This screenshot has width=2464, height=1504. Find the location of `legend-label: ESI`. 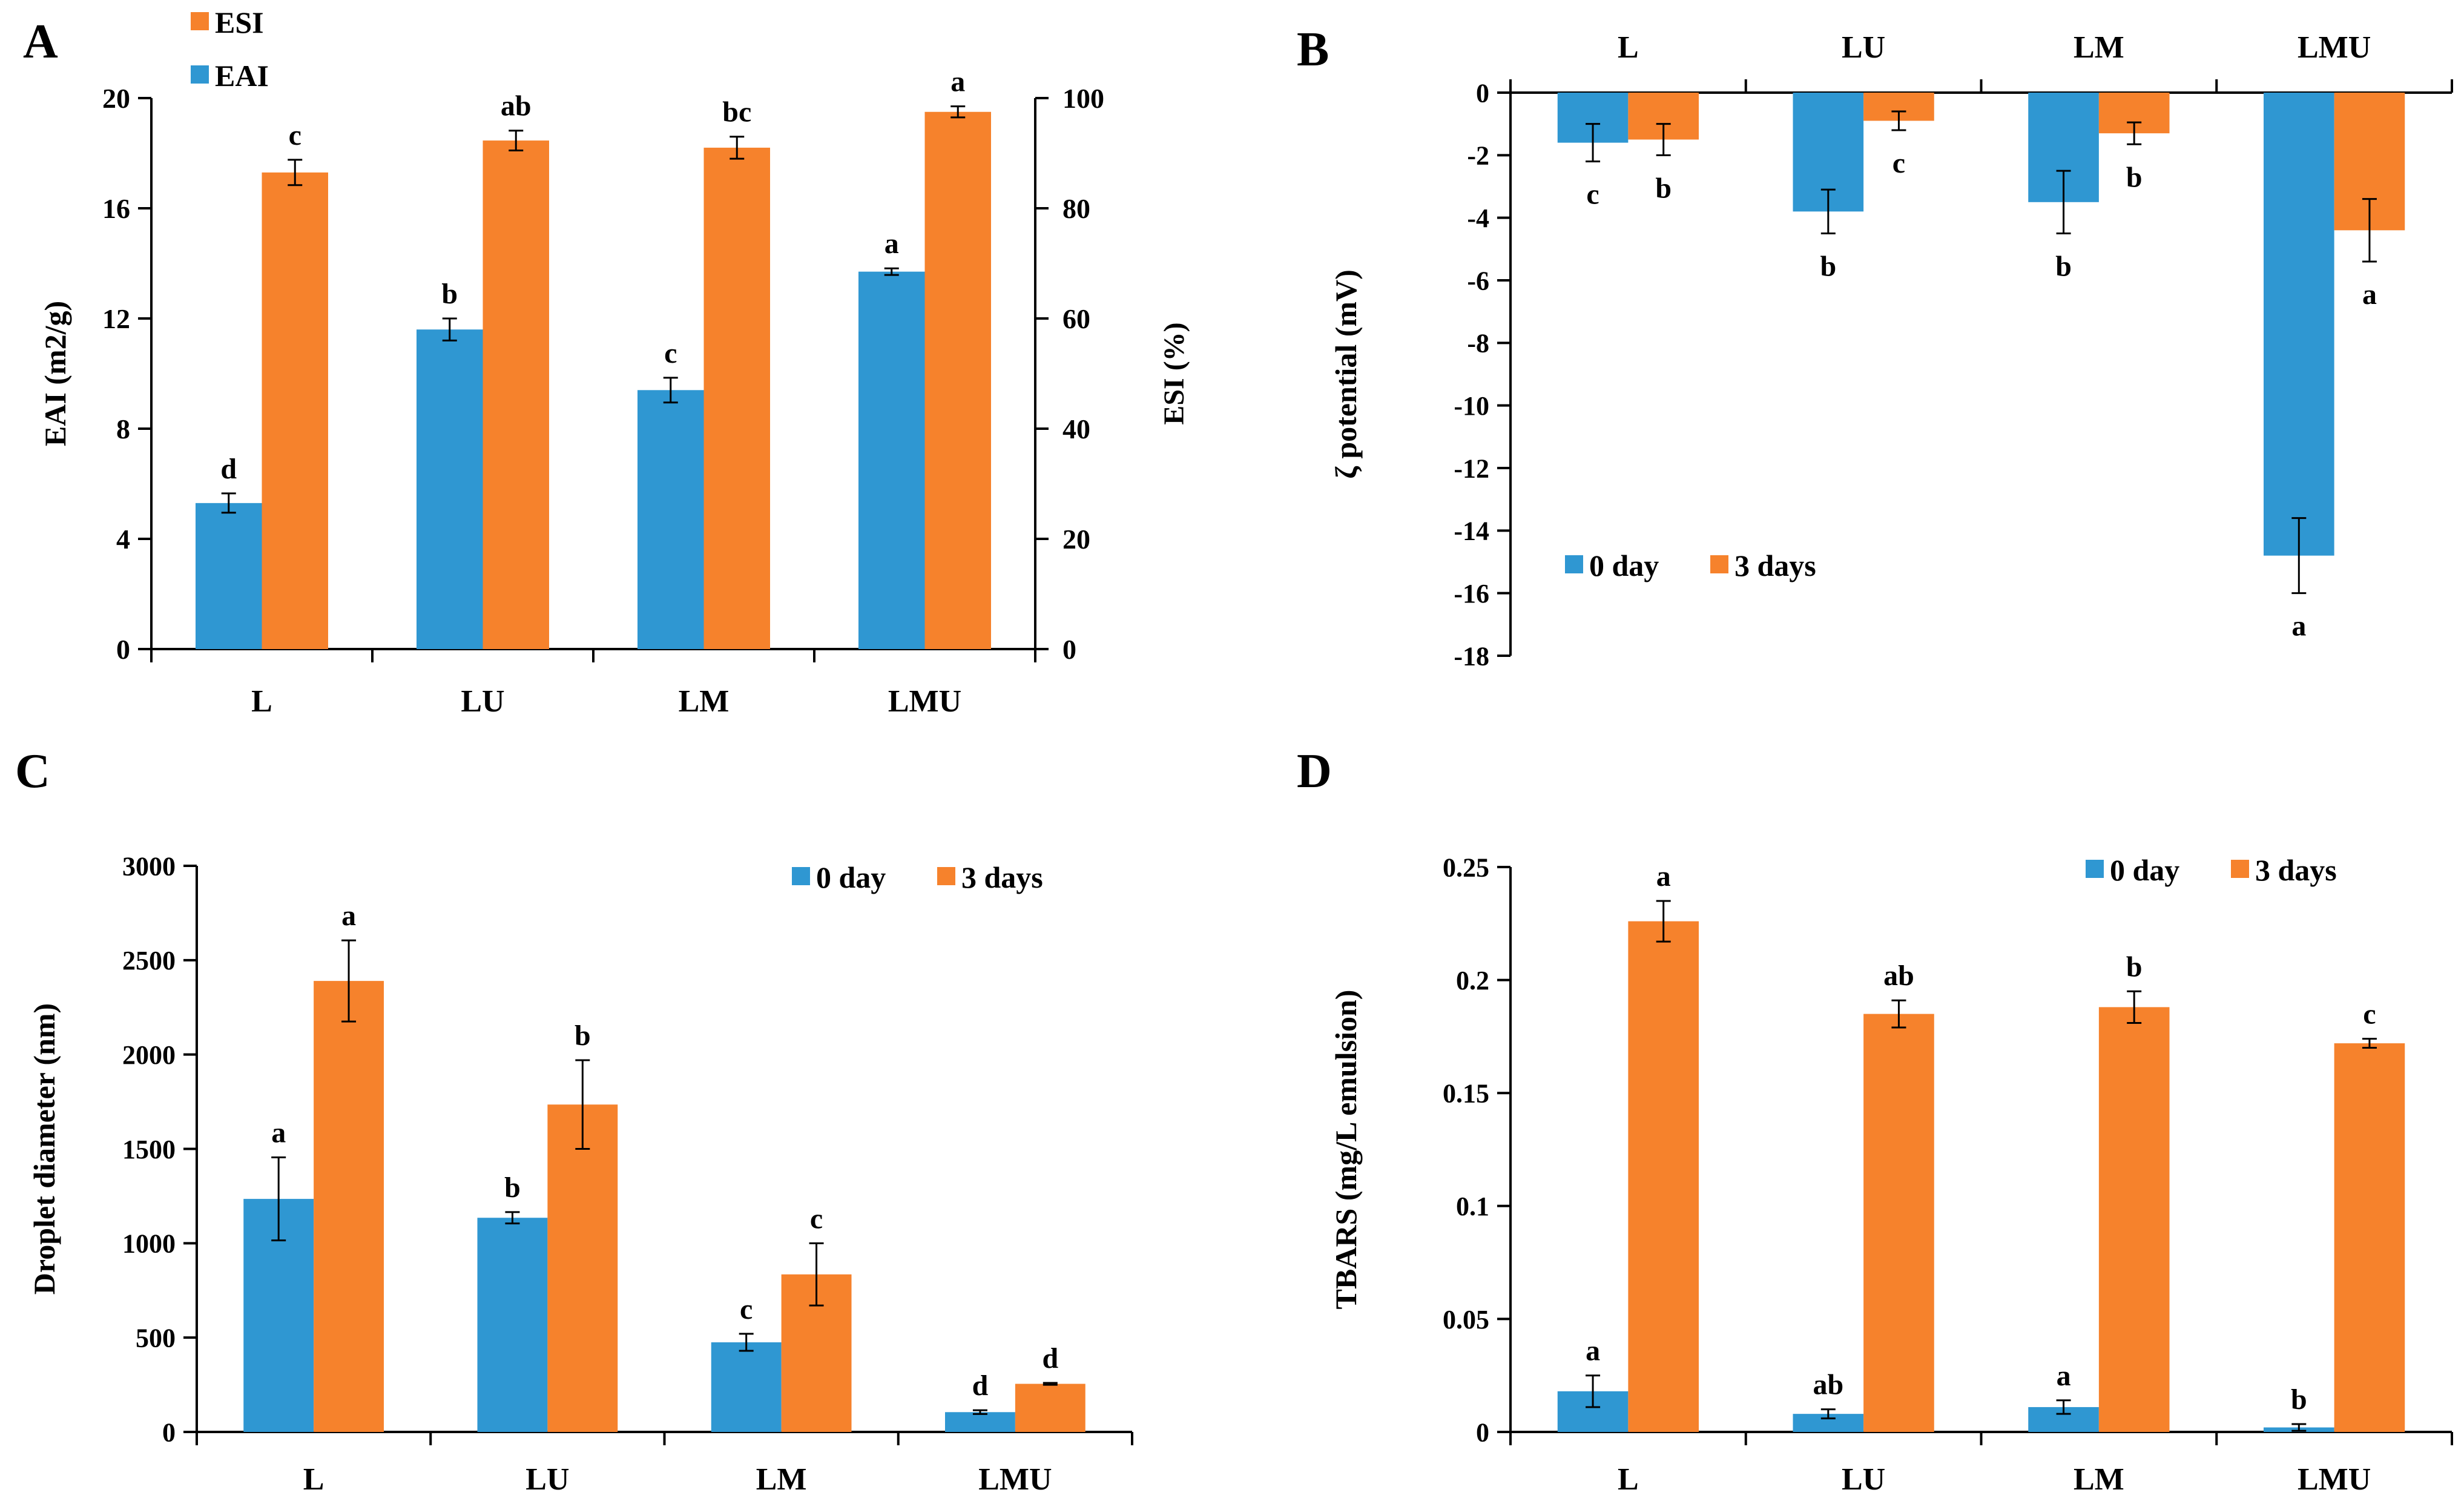

legend-label: ESI is located at coordinates (239, 22).